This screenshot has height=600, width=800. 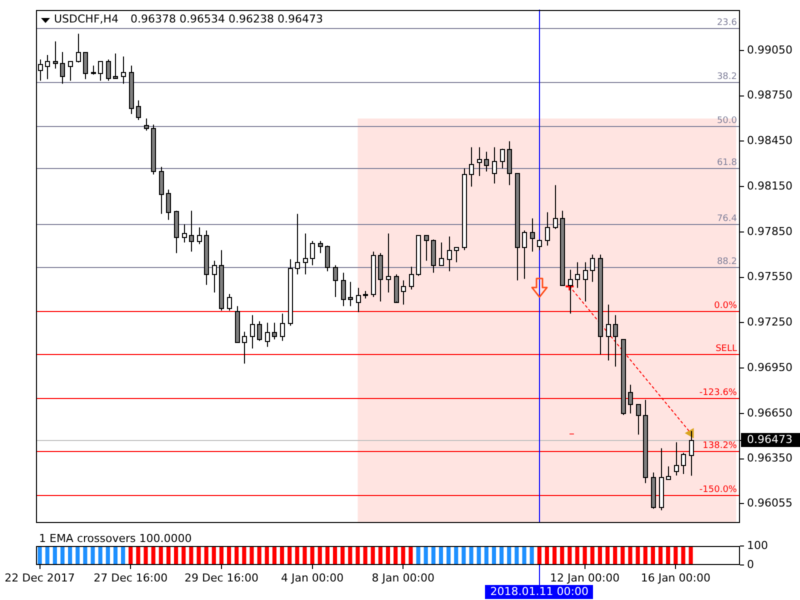 What do you see at coordinates (769, 49) in the screenshot?
I see `y-tick-label: 0.99050` at bounding box center [769, 49].